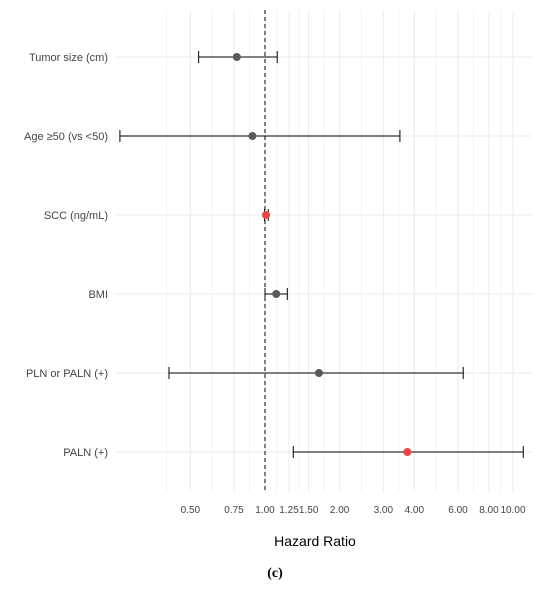 This screenshot has width=550, height=594. I want to click on row-label: Age ≥50 (vs <50), so click(66, 137).